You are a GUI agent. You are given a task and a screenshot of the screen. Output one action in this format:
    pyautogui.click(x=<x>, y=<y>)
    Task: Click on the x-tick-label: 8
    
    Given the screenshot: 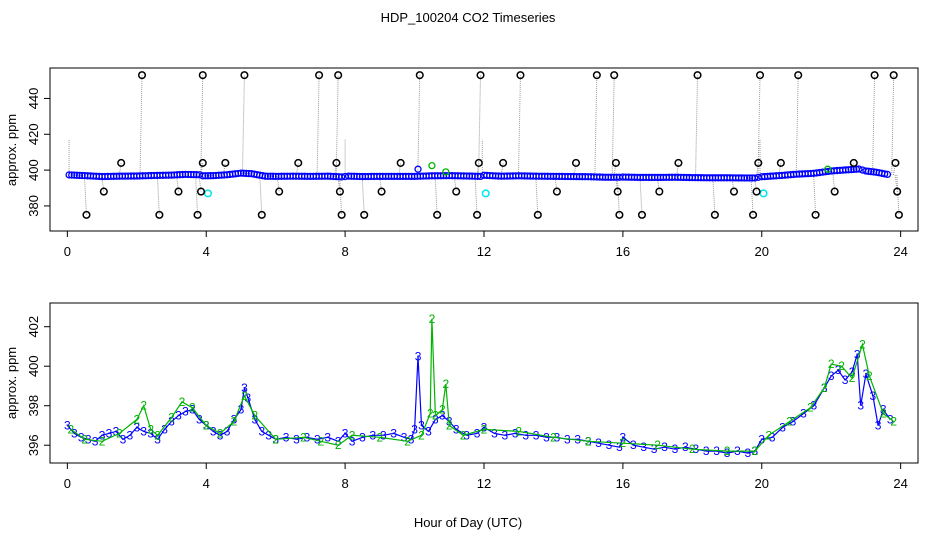 What is the action you would take?
    pyautogui.click(x=345, y=251)
    